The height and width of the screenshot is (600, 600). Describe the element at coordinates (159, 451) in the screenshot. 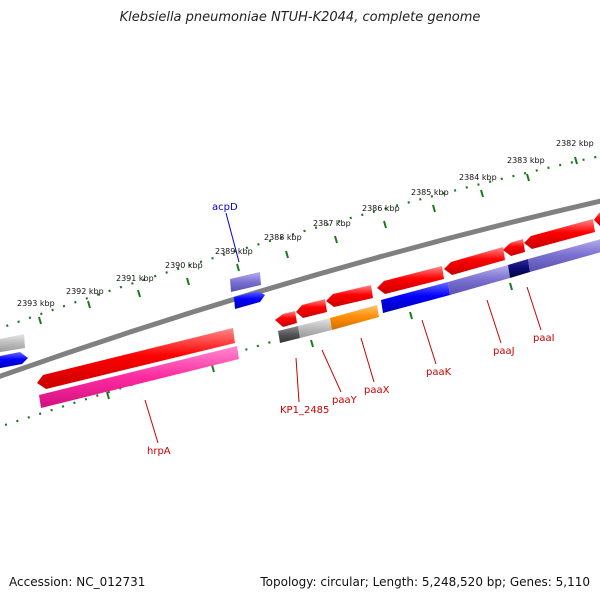

I see `label-hrpA: hrpA` at that location.